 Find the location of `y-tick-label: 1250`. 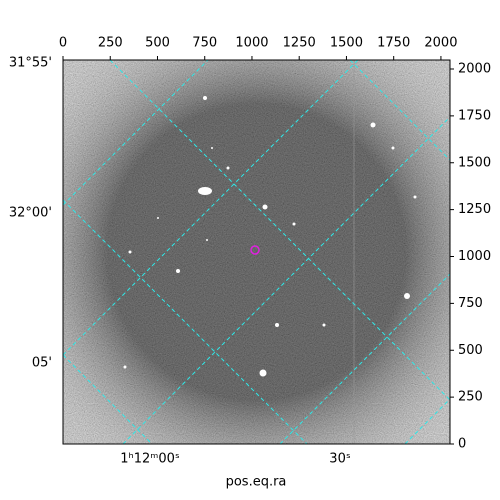

y-tick-label: 1250 is located at coordinates (474, 209).